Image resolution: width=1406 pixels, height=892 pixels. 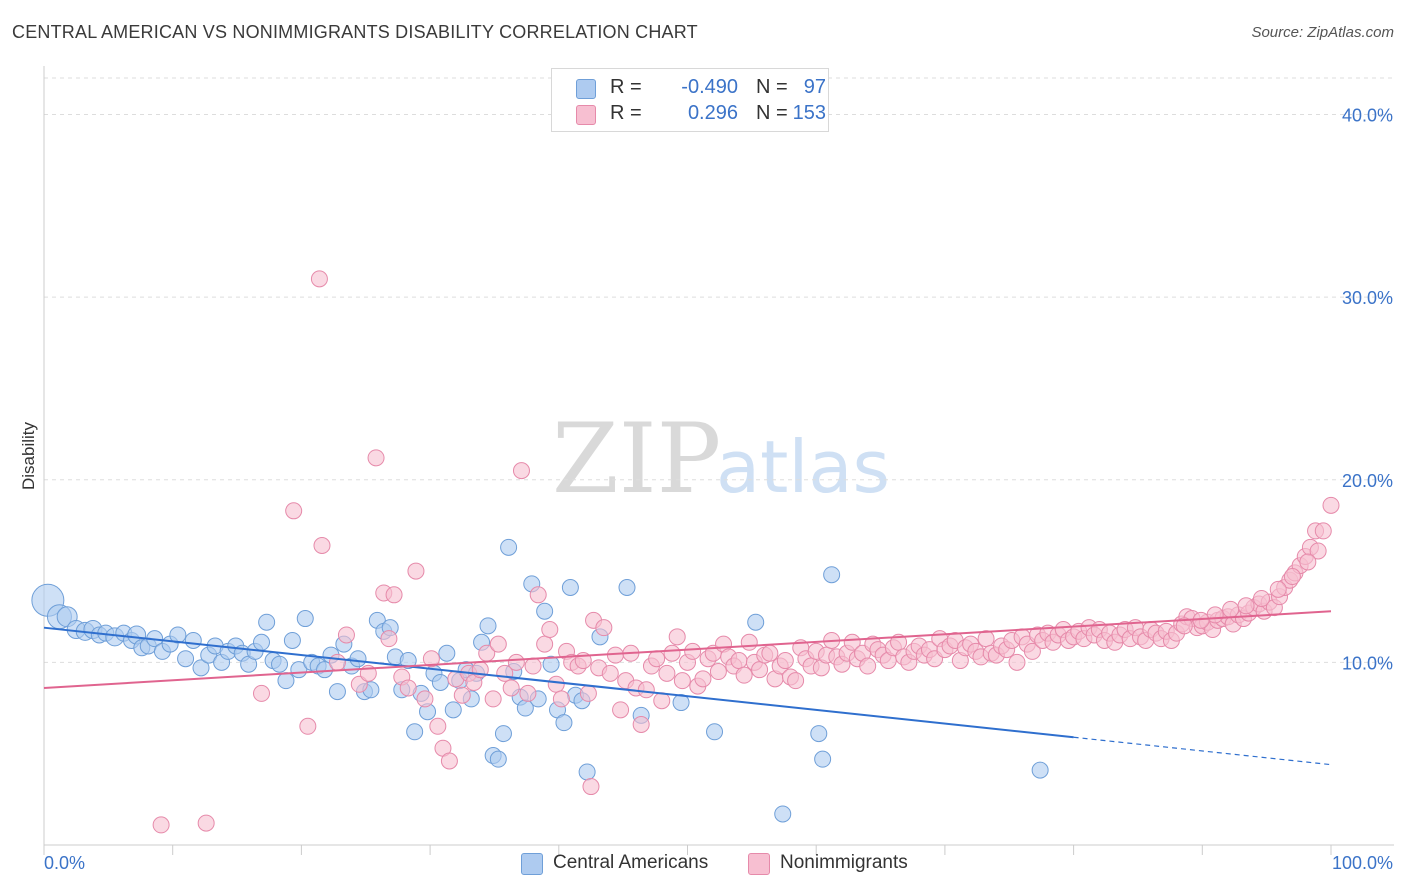 I want to click on legend-r-value: 0.296, so click(x=712, y=113).